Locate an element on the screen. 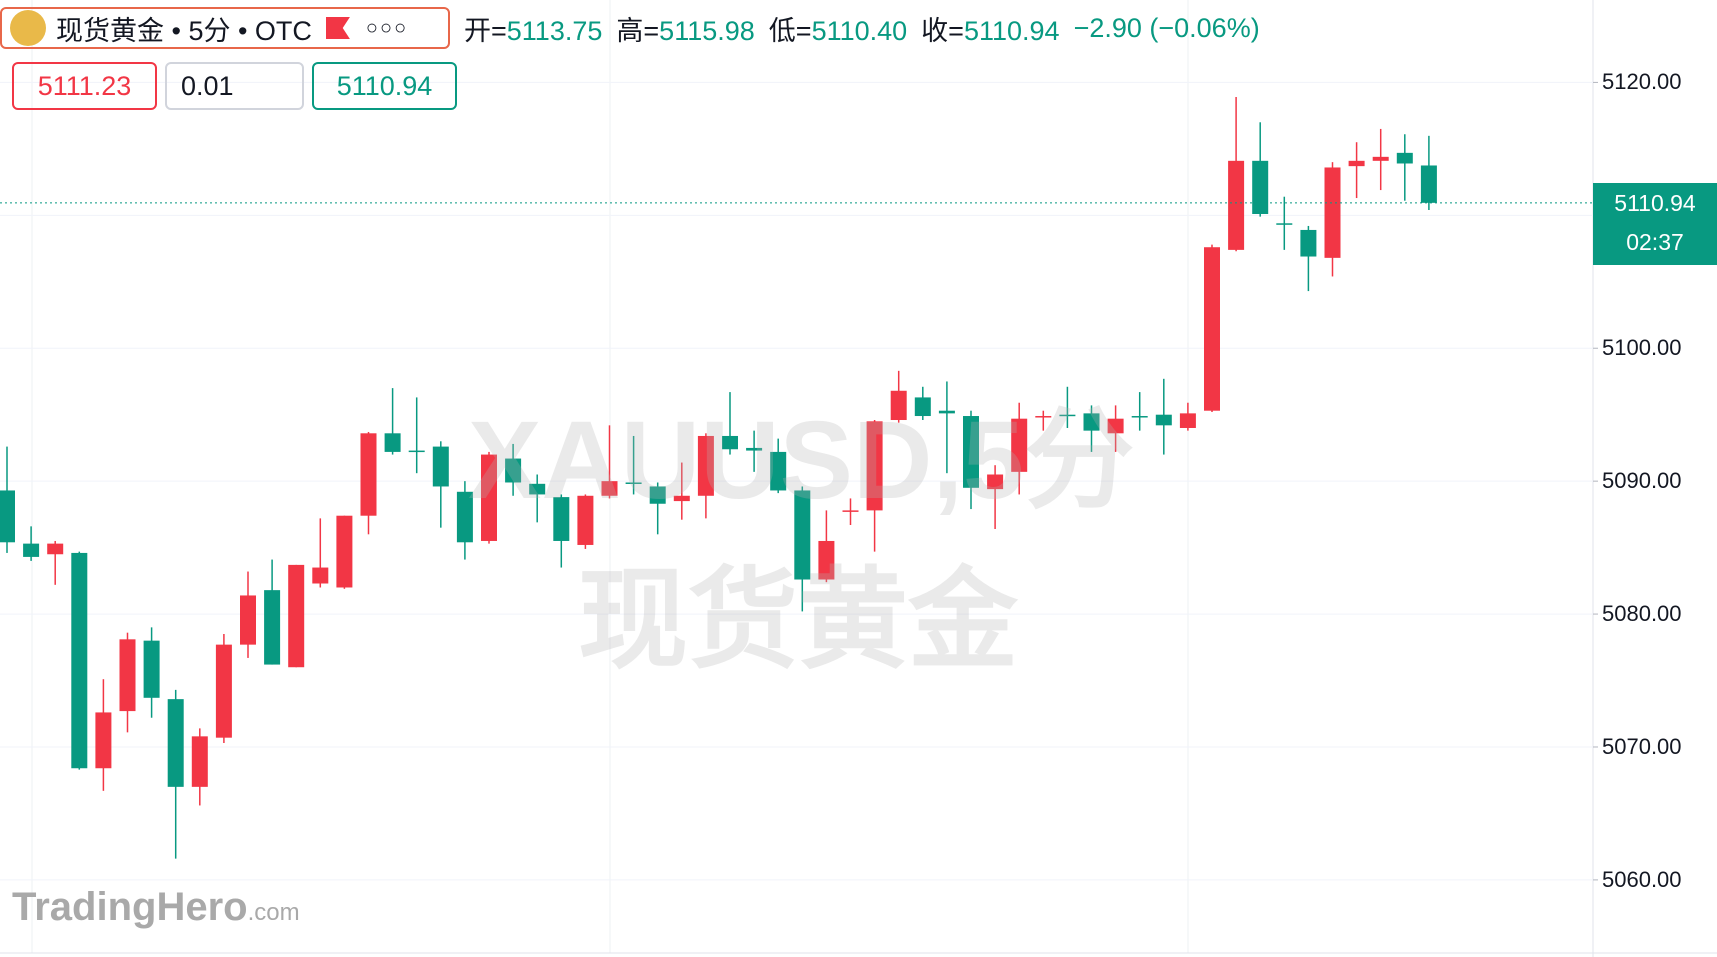  buy-box: 5110.94 is located at coordinates (384, 86).